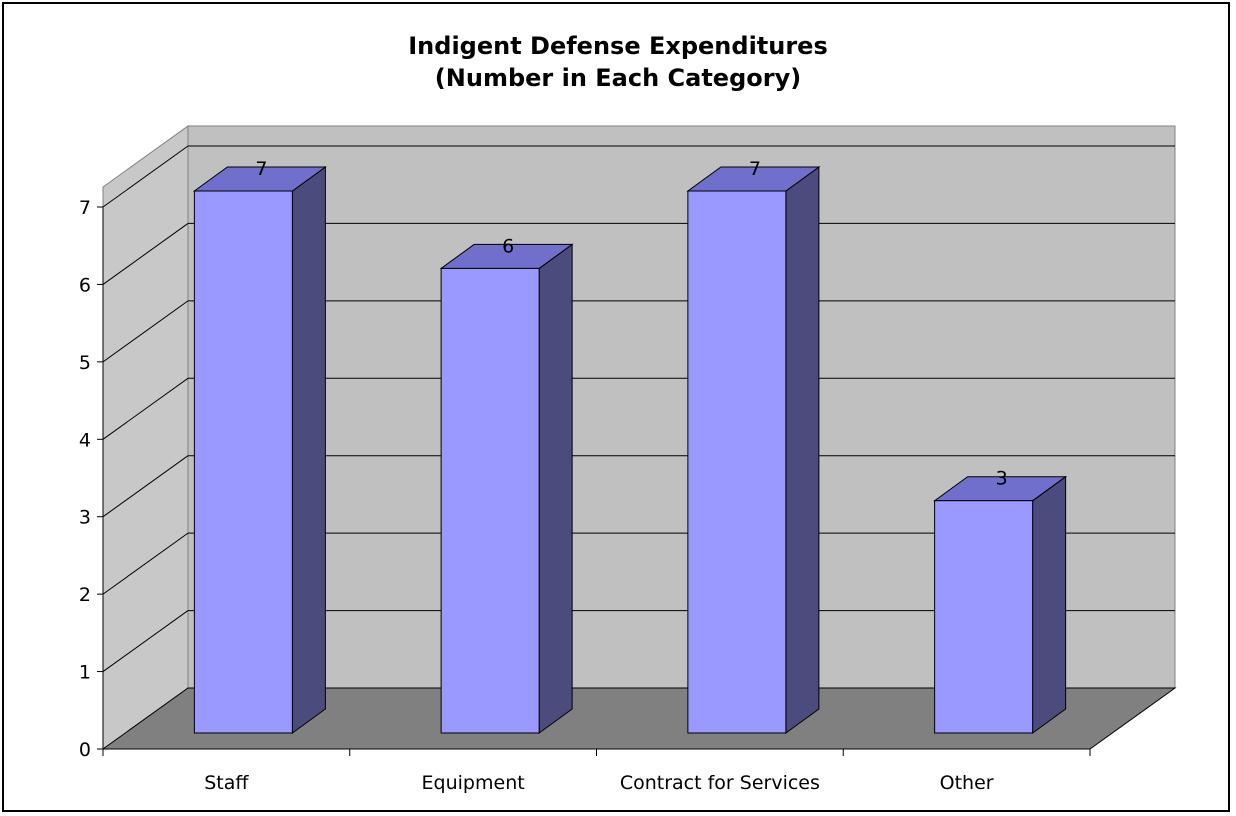  What do you see at coordinates (508, 246) in the screenshot?
I see `bar-value-label: 6` at bounding box center [508, 246].